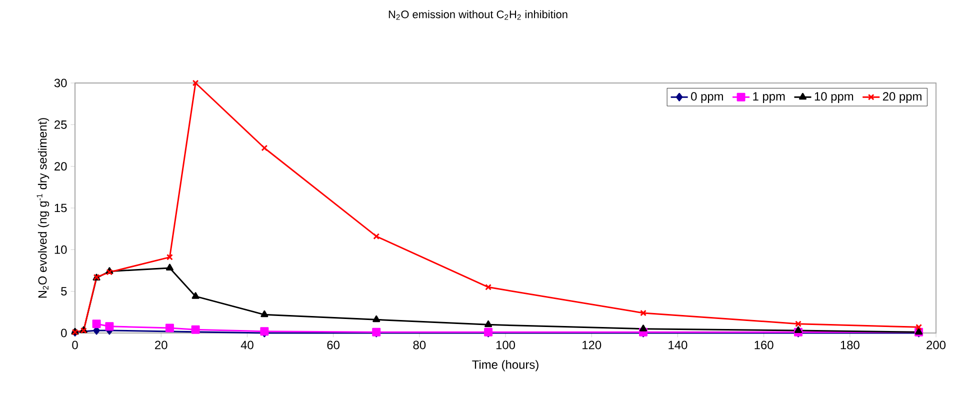  I want to click on x-tick-label: 120, so click(592, 345).